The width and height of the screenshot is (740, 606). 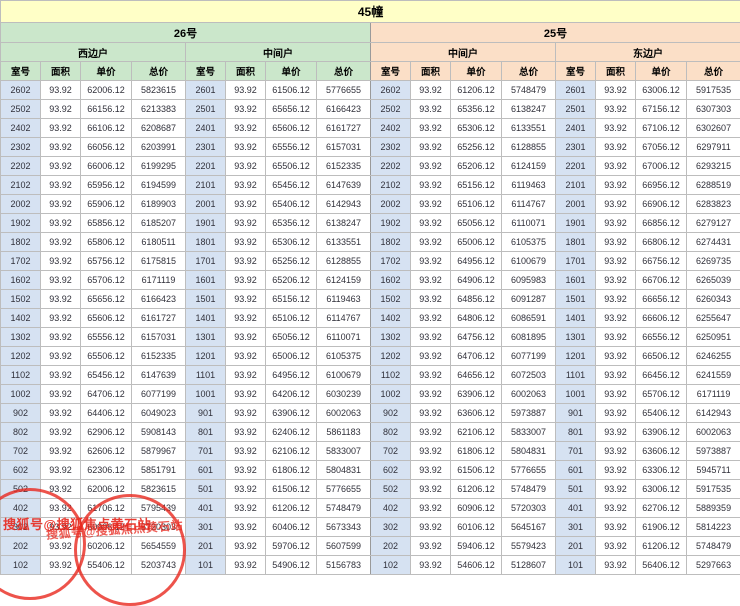 What do you see at coordinates (344, 451) in the screenshot?
I see `total-price-cell: 5833007` at bounding box center [344, 451].